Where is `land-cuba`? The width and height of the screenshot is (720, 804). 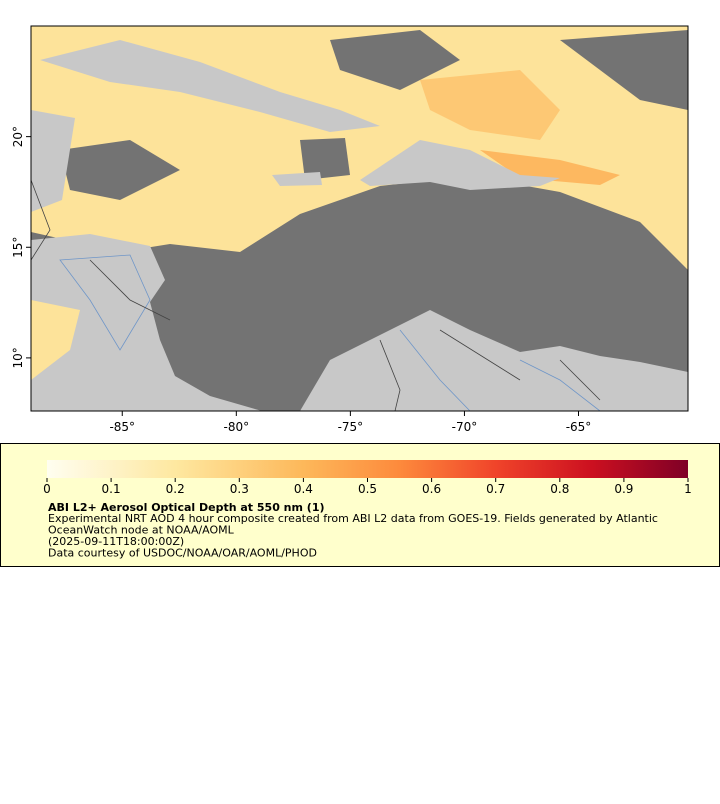 land-cuba is located at coordinates (210, 86).